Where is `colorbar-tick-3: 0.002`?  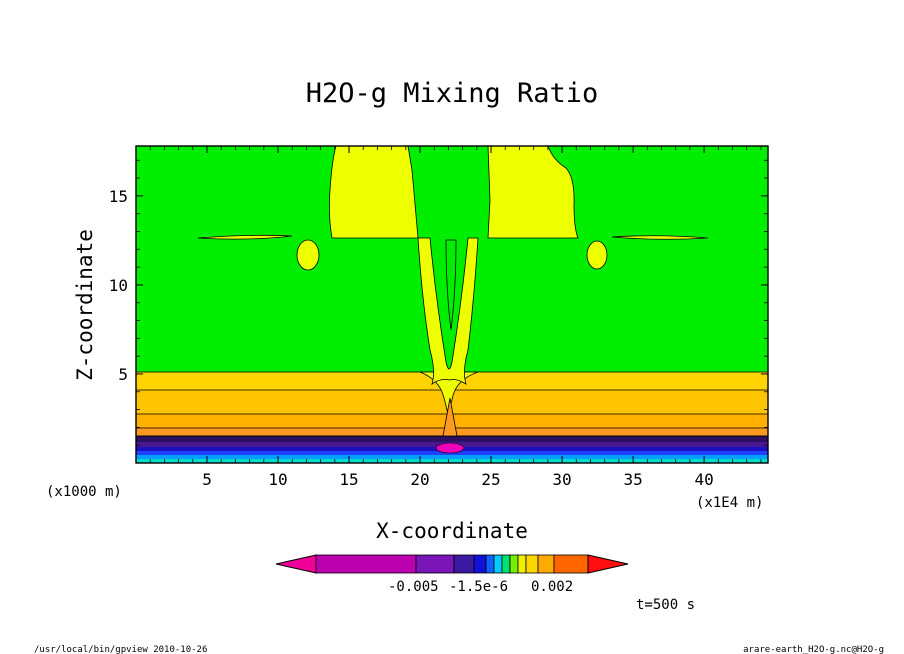 colorbar-tick-3: 0.002 is located at coordinates (552, 587).